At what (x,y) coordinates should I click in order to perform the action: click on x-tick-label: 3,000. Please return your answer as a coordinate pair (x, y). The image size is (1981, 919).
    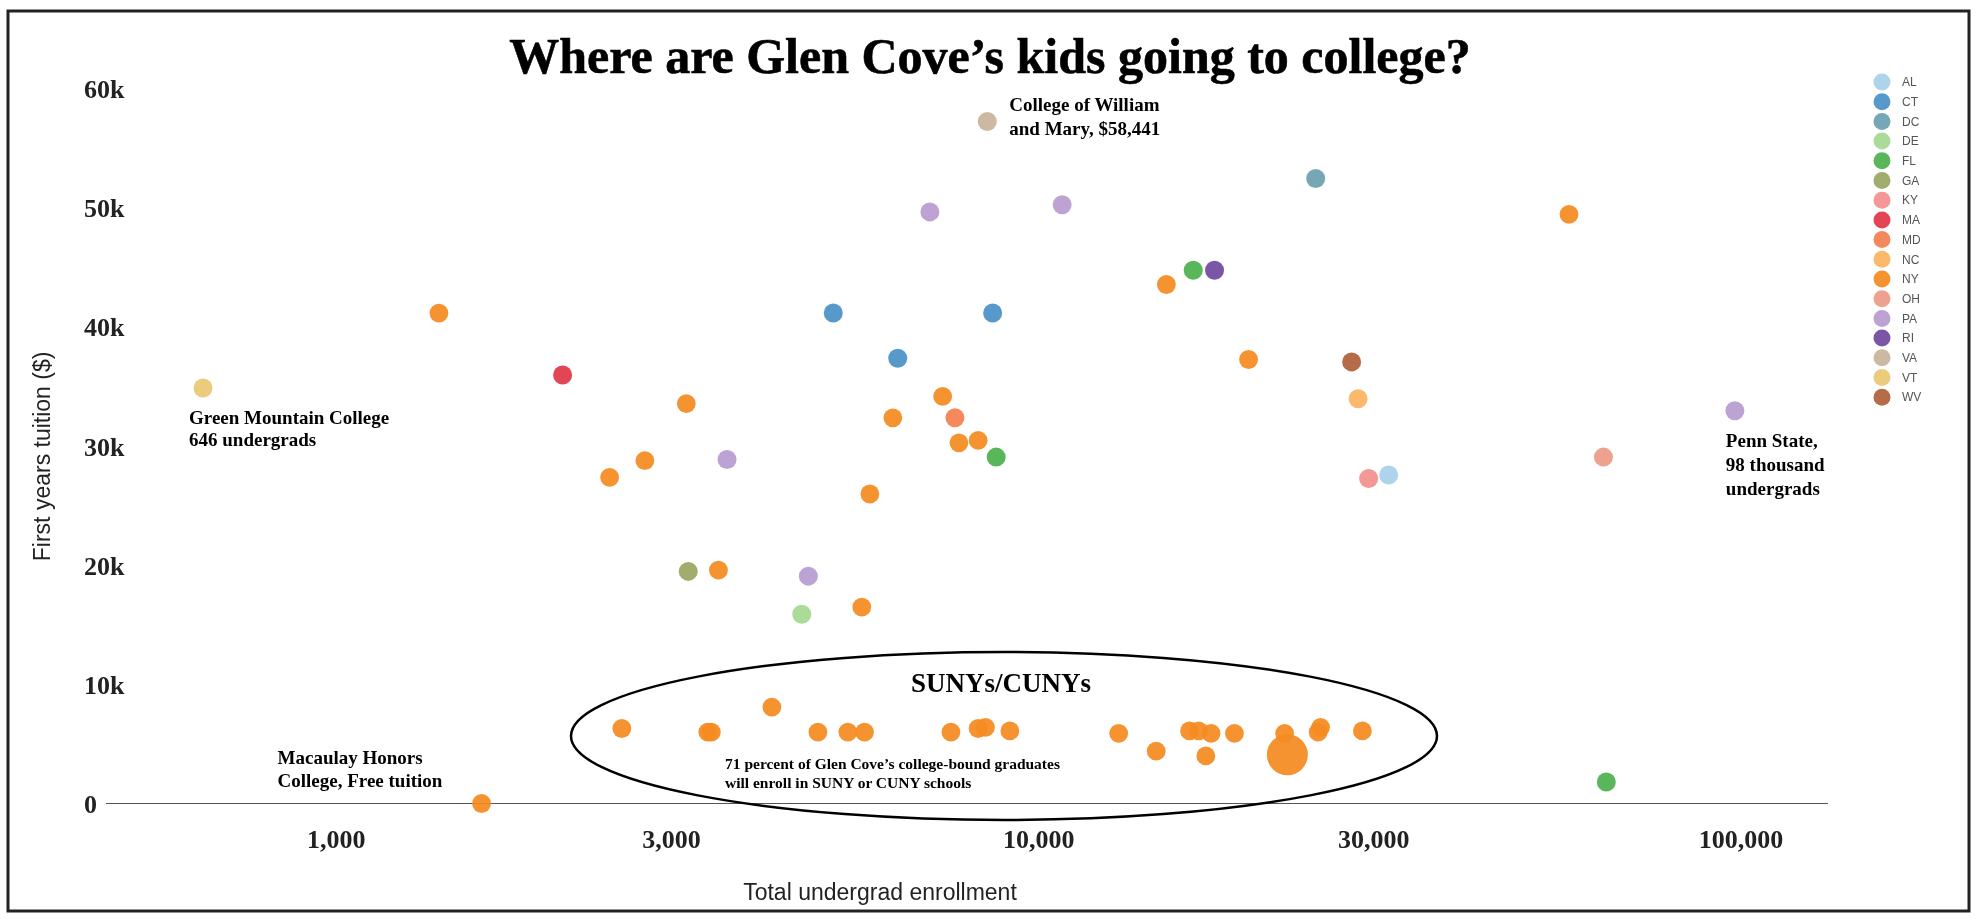
    Looking at the image, I should click on (671, 839).